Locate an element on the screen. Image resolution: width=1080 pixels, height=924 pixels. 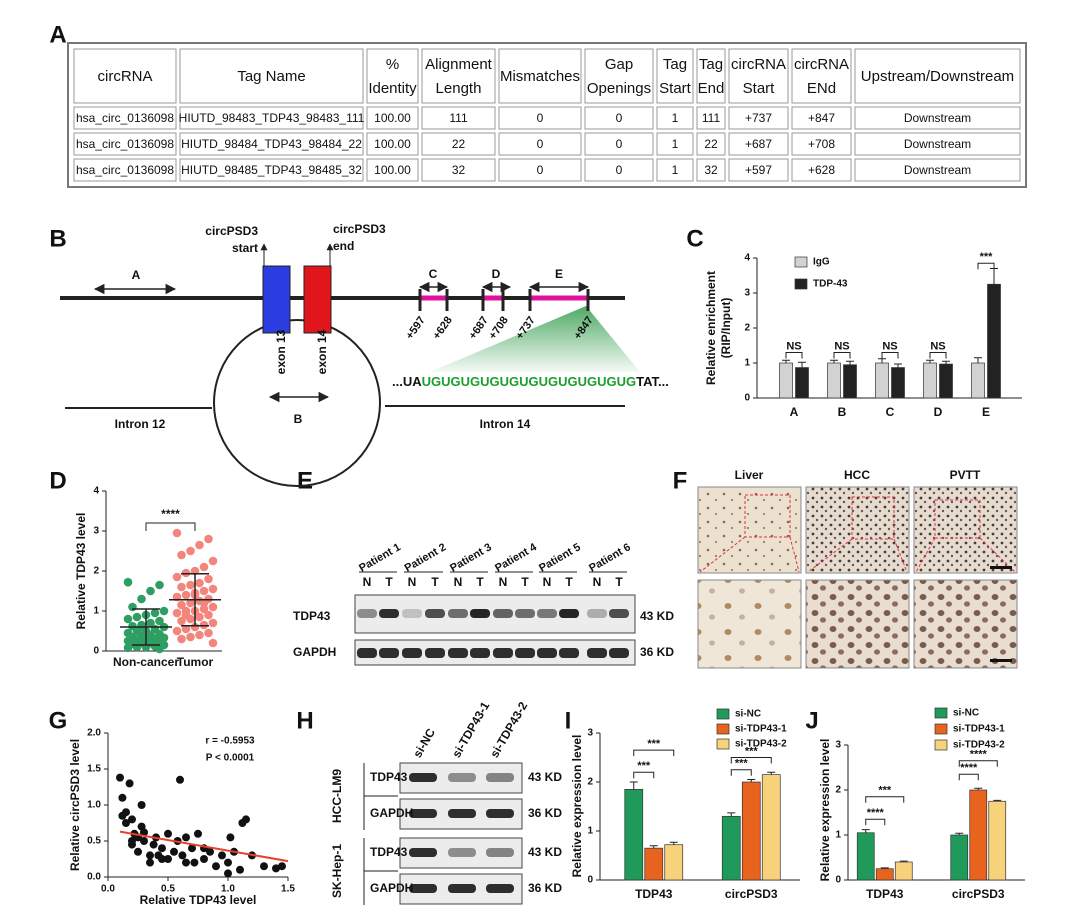
table-cell-text: +737 is located at coordinates (758, 118).